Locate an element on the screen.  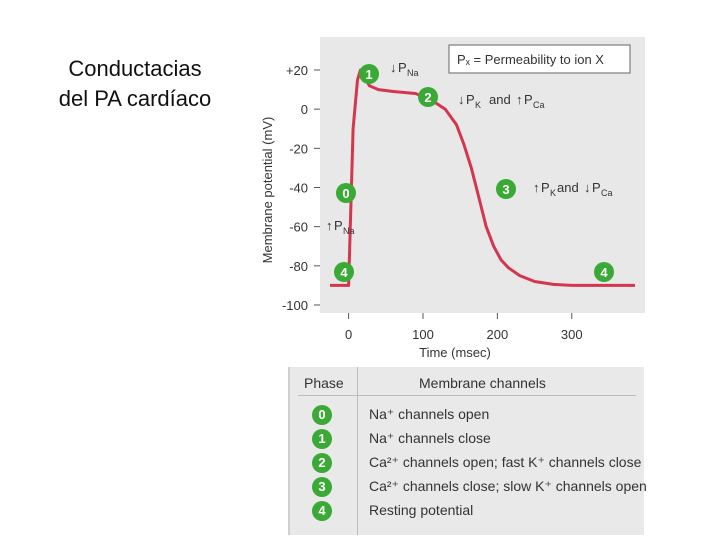
phase-badge-label: 0 is located at coordinates (345, 193).